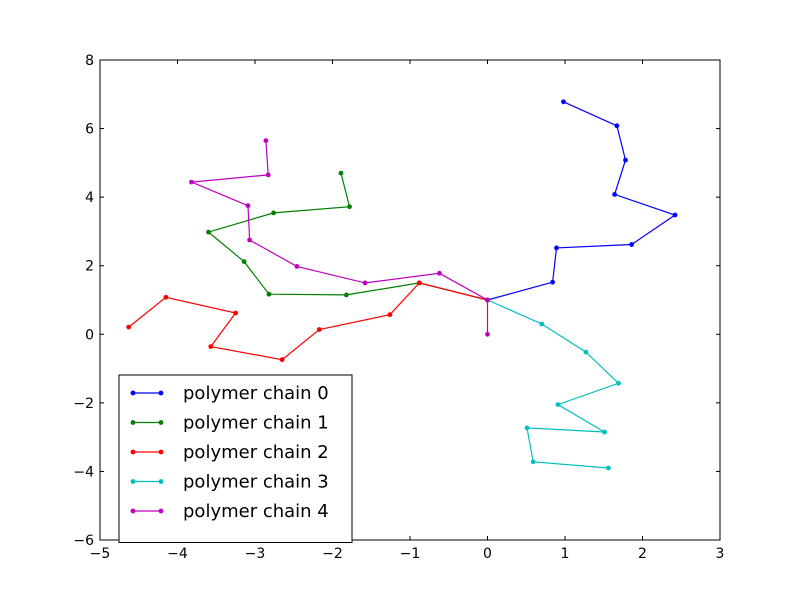  I want to click on legend-label: polymer chain 1, so click(256, 423).